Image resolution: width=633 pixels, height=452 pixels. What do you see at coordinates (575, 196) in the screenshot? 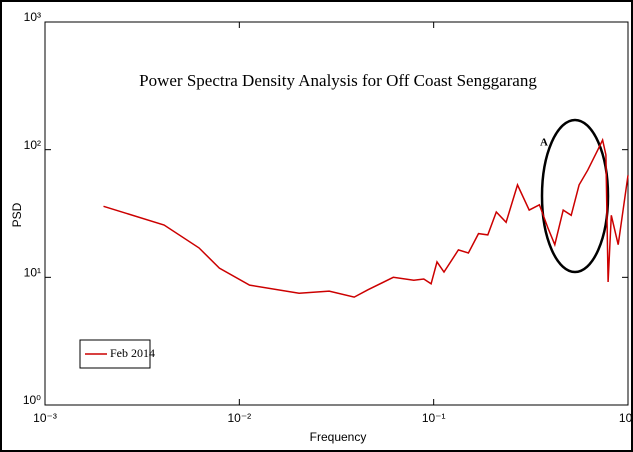
I see `highlight-ellipse` at bounding box center [575, 196].